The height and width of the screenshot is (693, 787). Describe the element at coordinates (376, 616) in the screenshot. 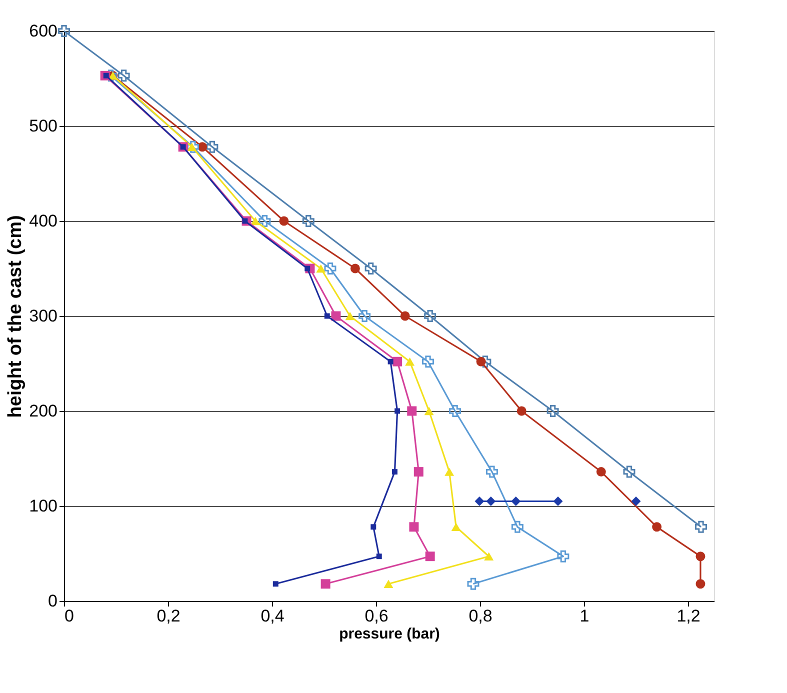

I see `x-tick-label: 0,6` at that location.